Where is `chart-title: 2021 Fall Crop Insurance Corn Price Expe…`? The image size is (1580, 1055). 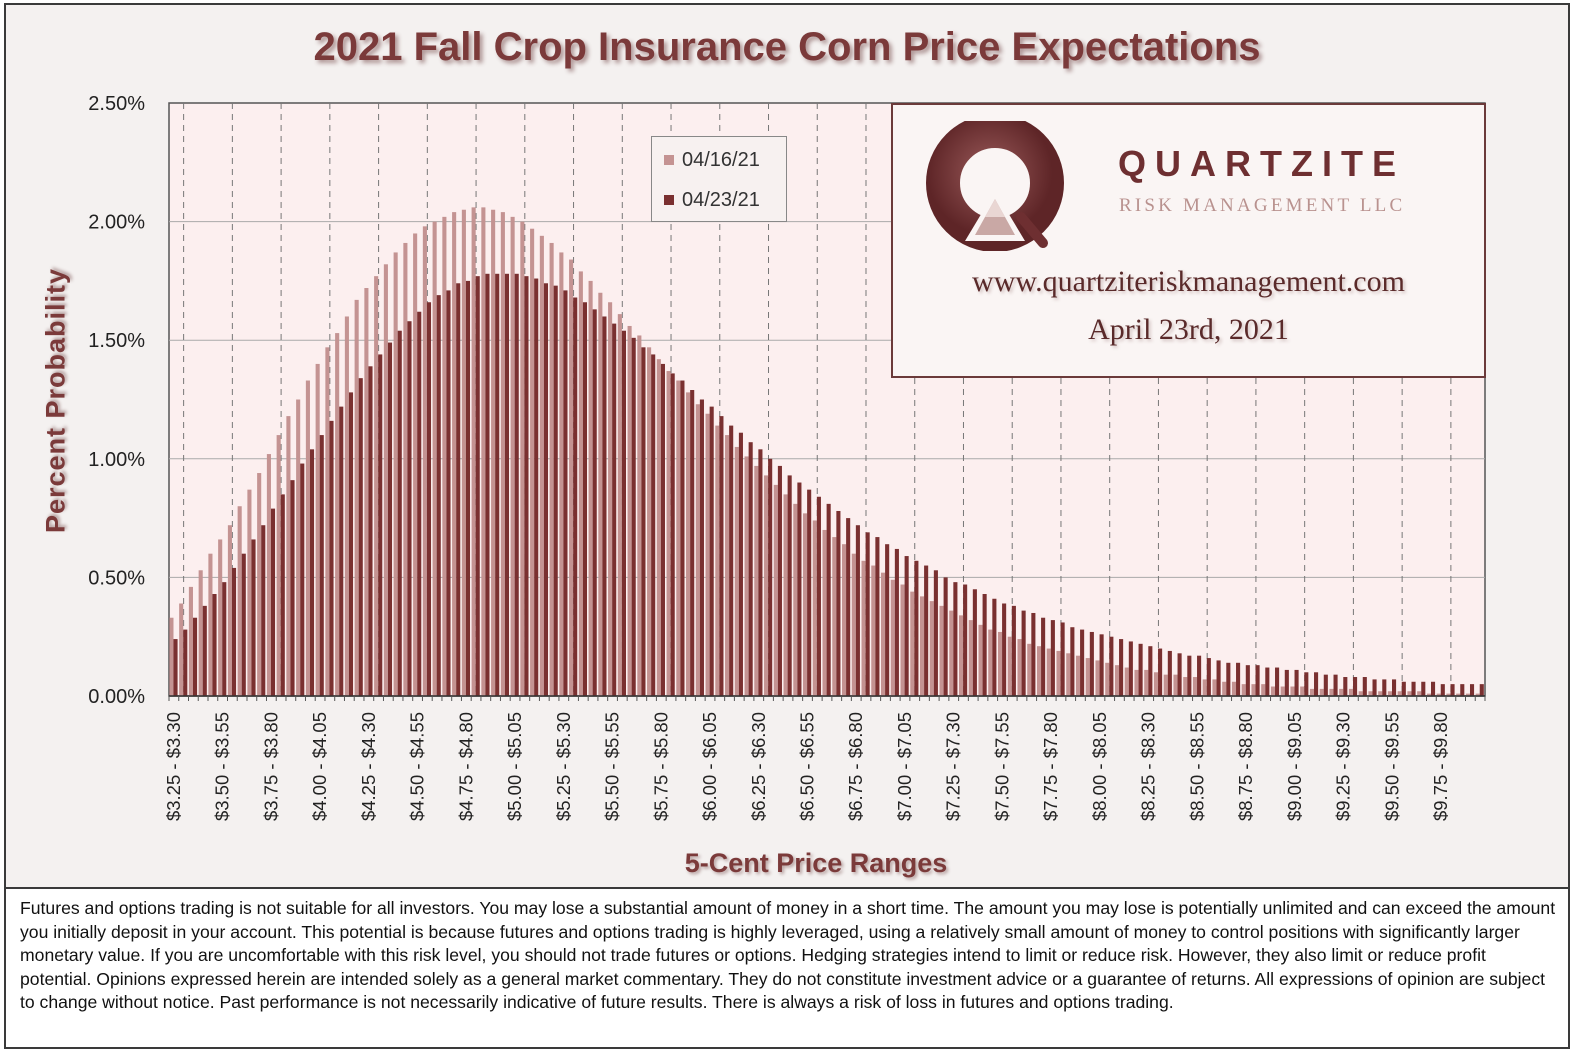
chart-title: 2021 Fall Crop Insurance Corn Price Expe… is located at coordinates (787, 47).